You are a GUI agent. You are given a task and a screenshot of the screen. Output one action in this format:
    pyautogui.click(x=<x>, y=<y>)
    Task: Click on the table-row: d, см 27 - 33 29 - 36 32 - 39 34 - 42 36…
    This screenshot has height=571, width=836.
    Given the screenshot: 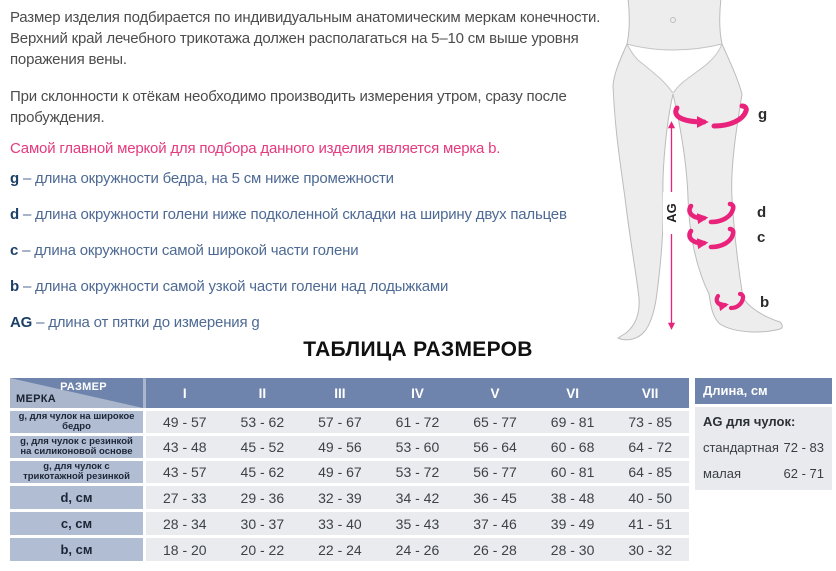 What is the action you would take?
    pyautogui.click(x=349, y=497)
    